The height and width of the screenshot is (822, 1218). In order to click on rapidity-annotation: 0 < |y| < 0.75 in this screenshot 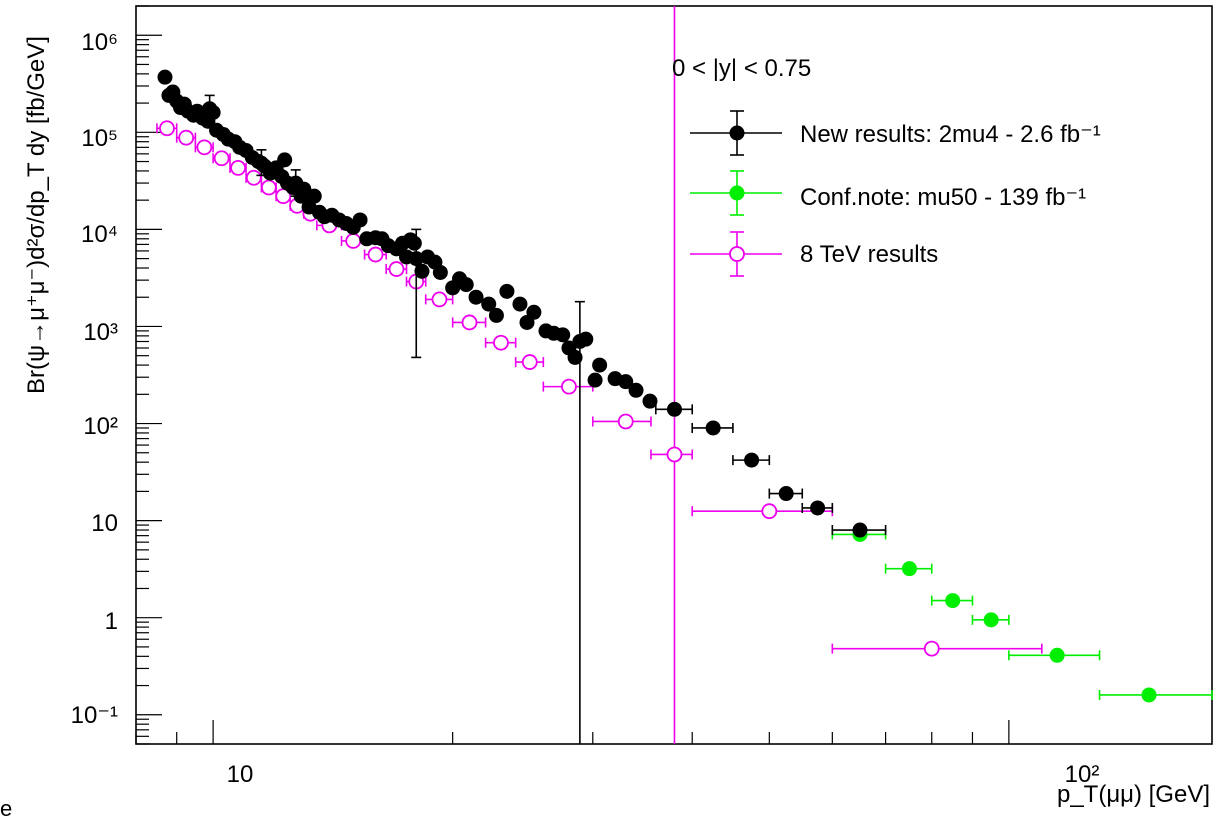, I will do `click(741, 68)`.